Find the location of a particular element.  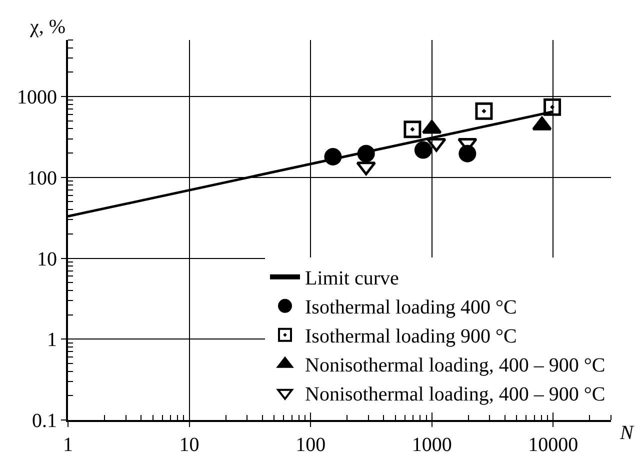

x-tick-label: 10 is located at coordinates (189, 445).